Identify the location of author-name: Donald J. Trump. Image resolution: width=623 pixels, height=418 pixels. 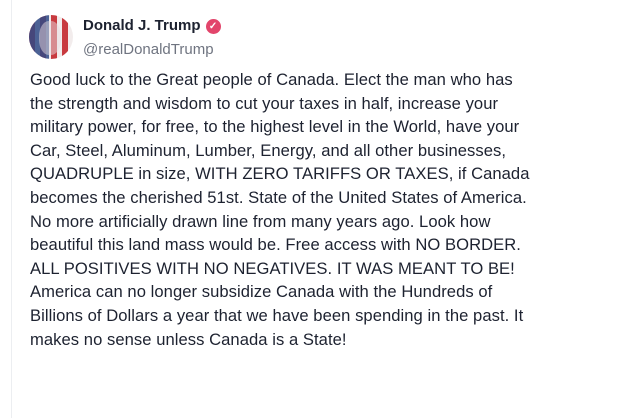
(142, 25).